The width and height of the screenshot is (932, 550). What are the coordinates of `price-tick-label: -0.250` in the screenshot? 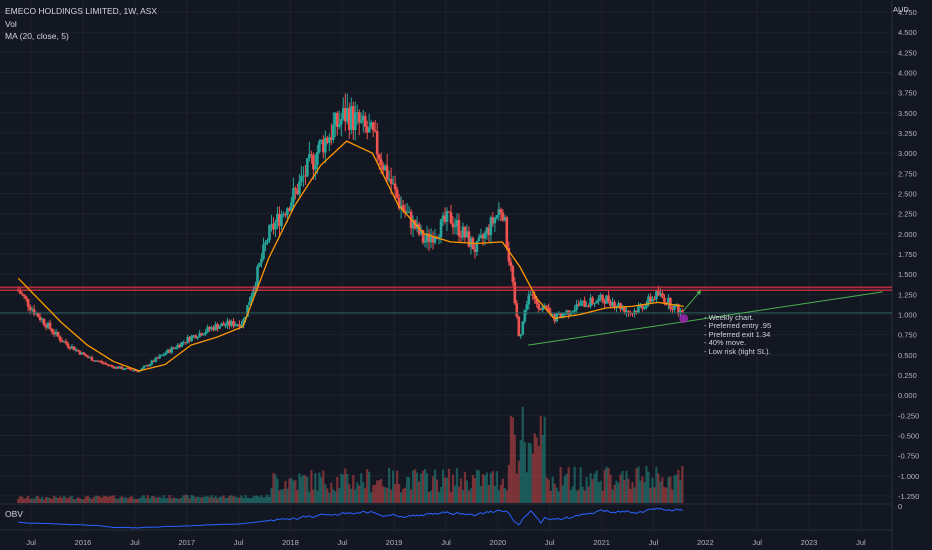 It's located at (908, 415).